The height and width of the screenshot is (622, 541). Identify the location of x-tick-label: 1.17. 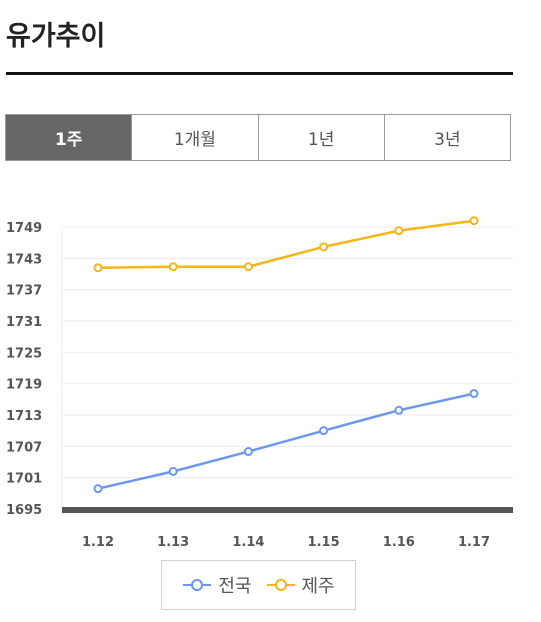
(474, 542).